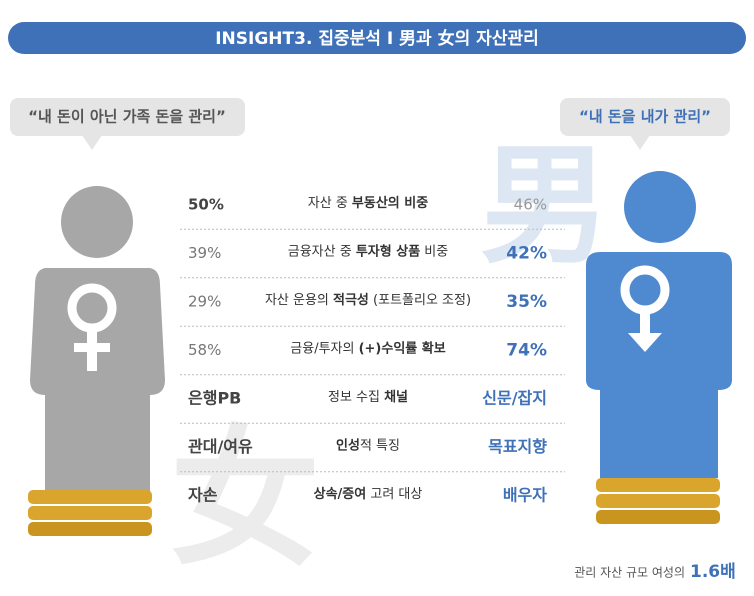 This screenshot has height=596, width=754. Describe the element at coordinates (204, 253) in the screenshot. I see `female-value: 39%` at that location.